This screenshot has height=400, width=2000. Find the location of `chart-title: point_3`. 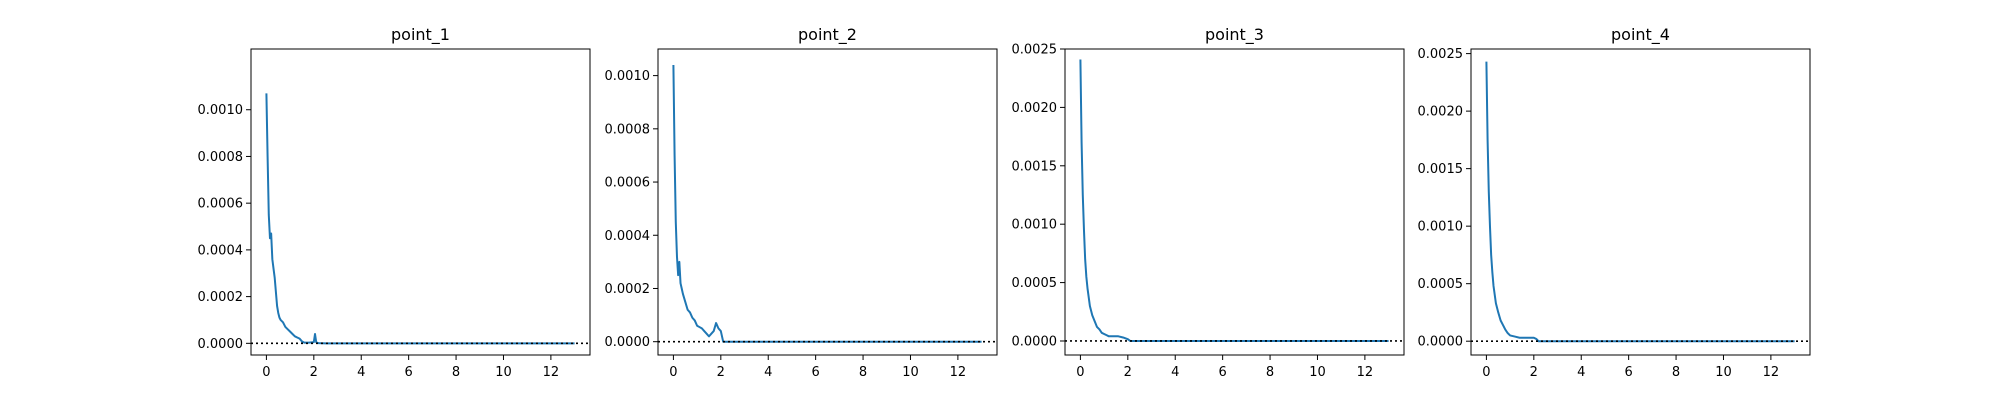

chart-title: point_3 is located at coordinates (1234, 35).